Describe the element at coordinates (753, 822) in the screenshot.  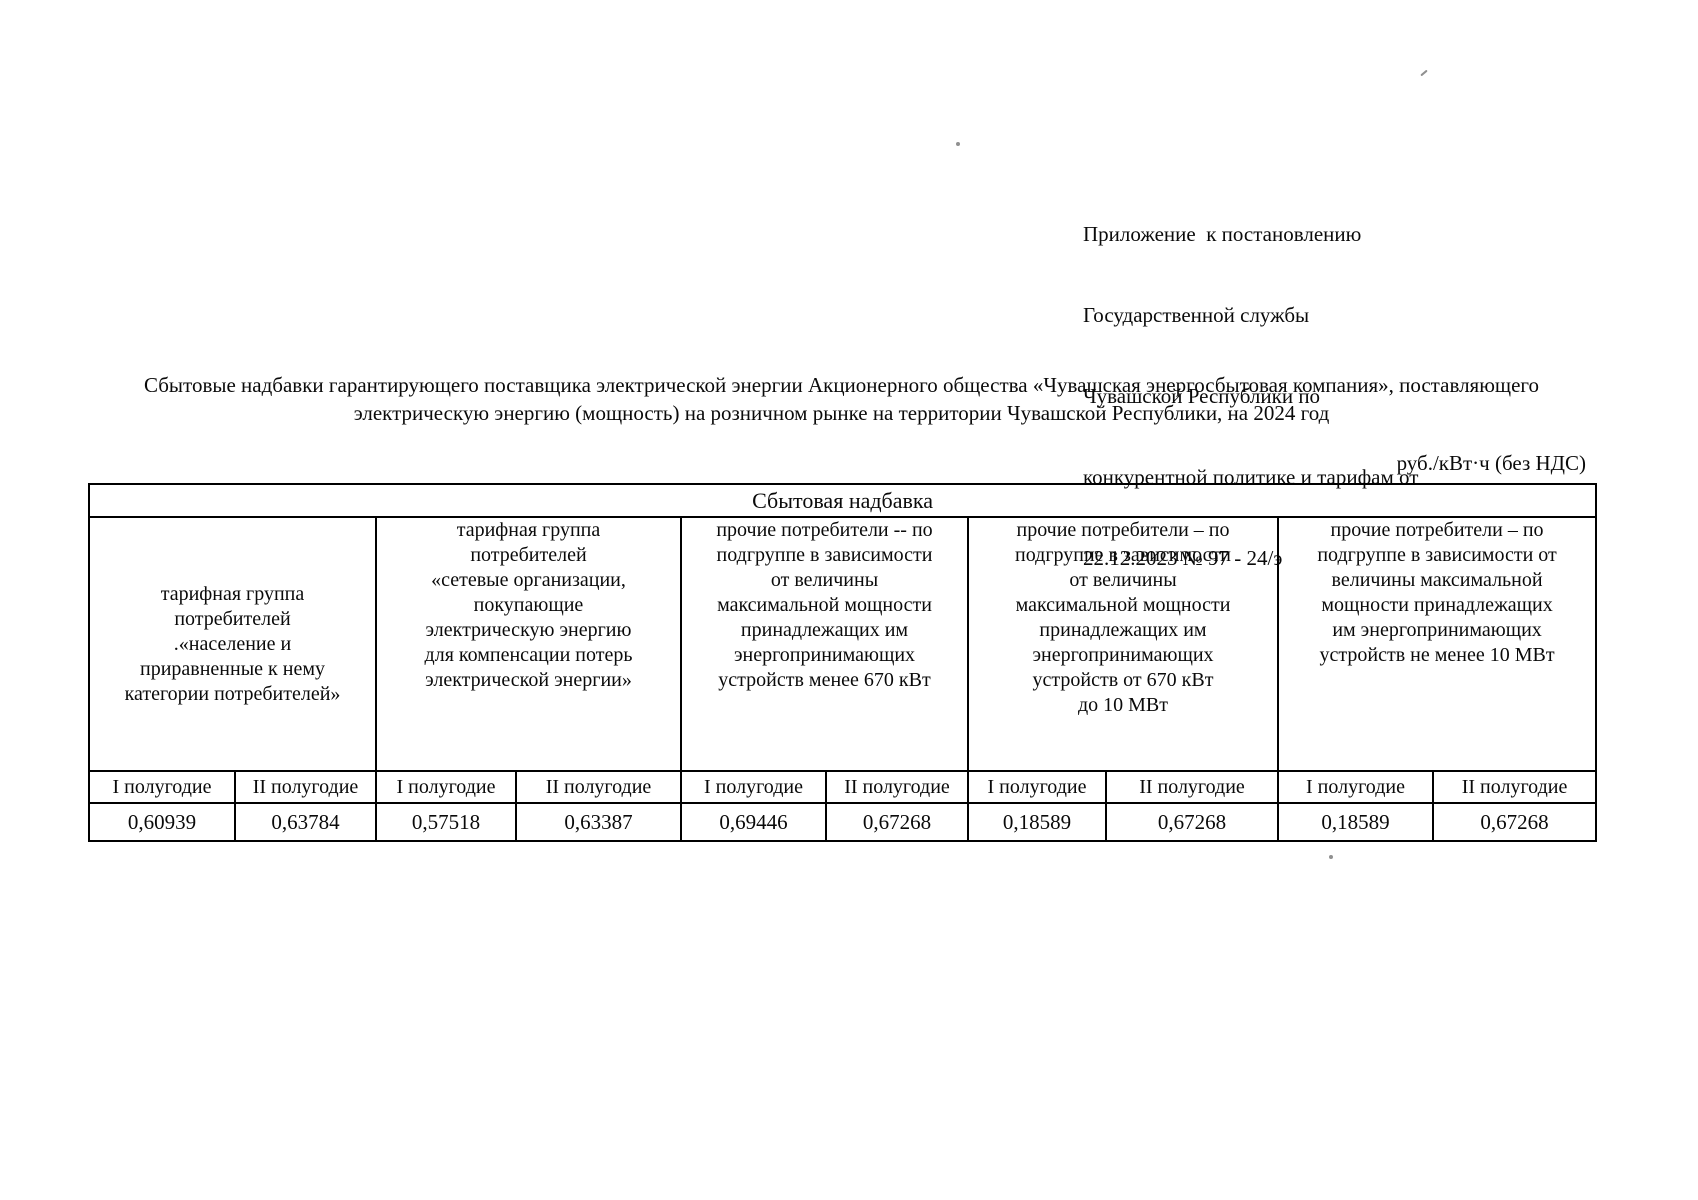
I see `tariff-value: 0,69446` at that location.